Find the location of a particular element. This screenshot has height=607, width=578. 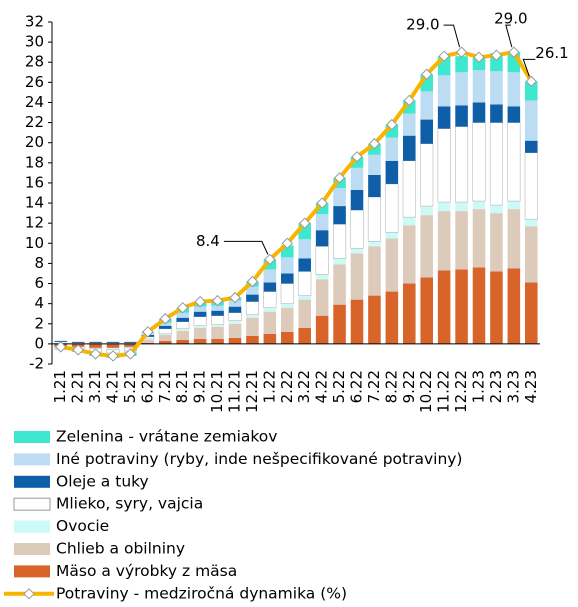

x-tick-label: 7.21 is located at coordinates (165, 386).